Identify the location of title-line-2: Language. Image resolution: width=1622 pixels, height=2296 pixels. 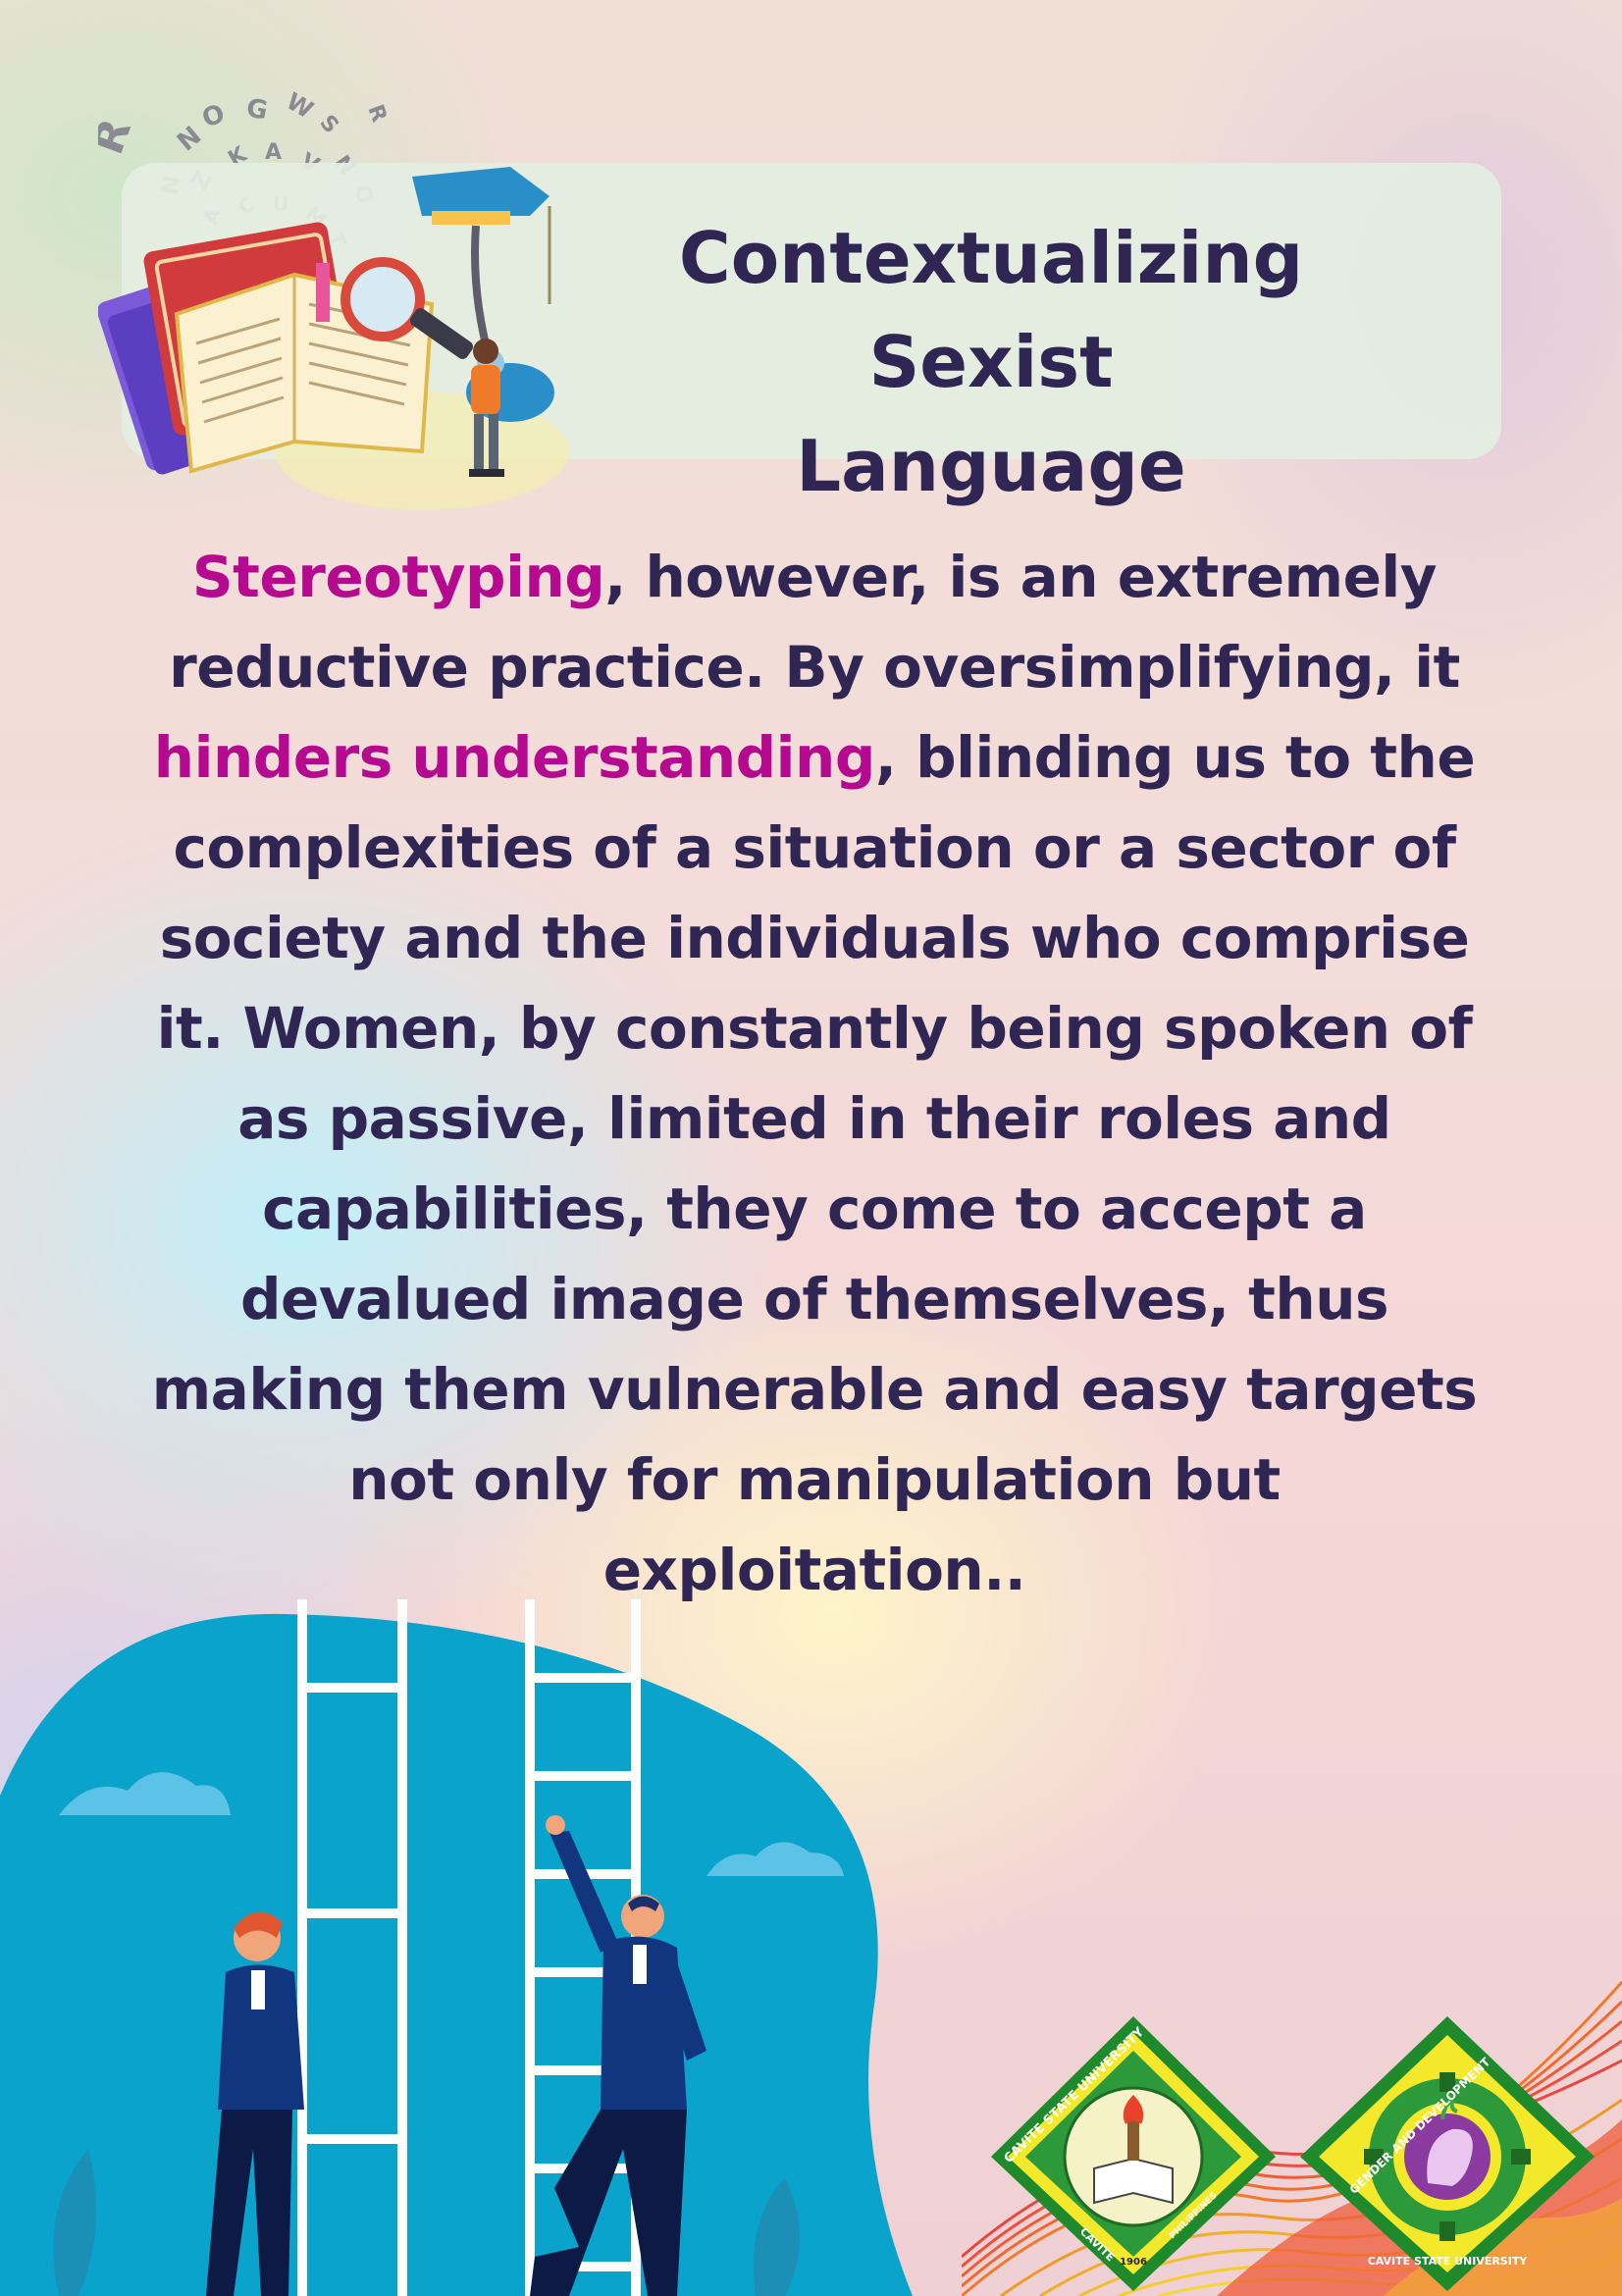
(991, 466).